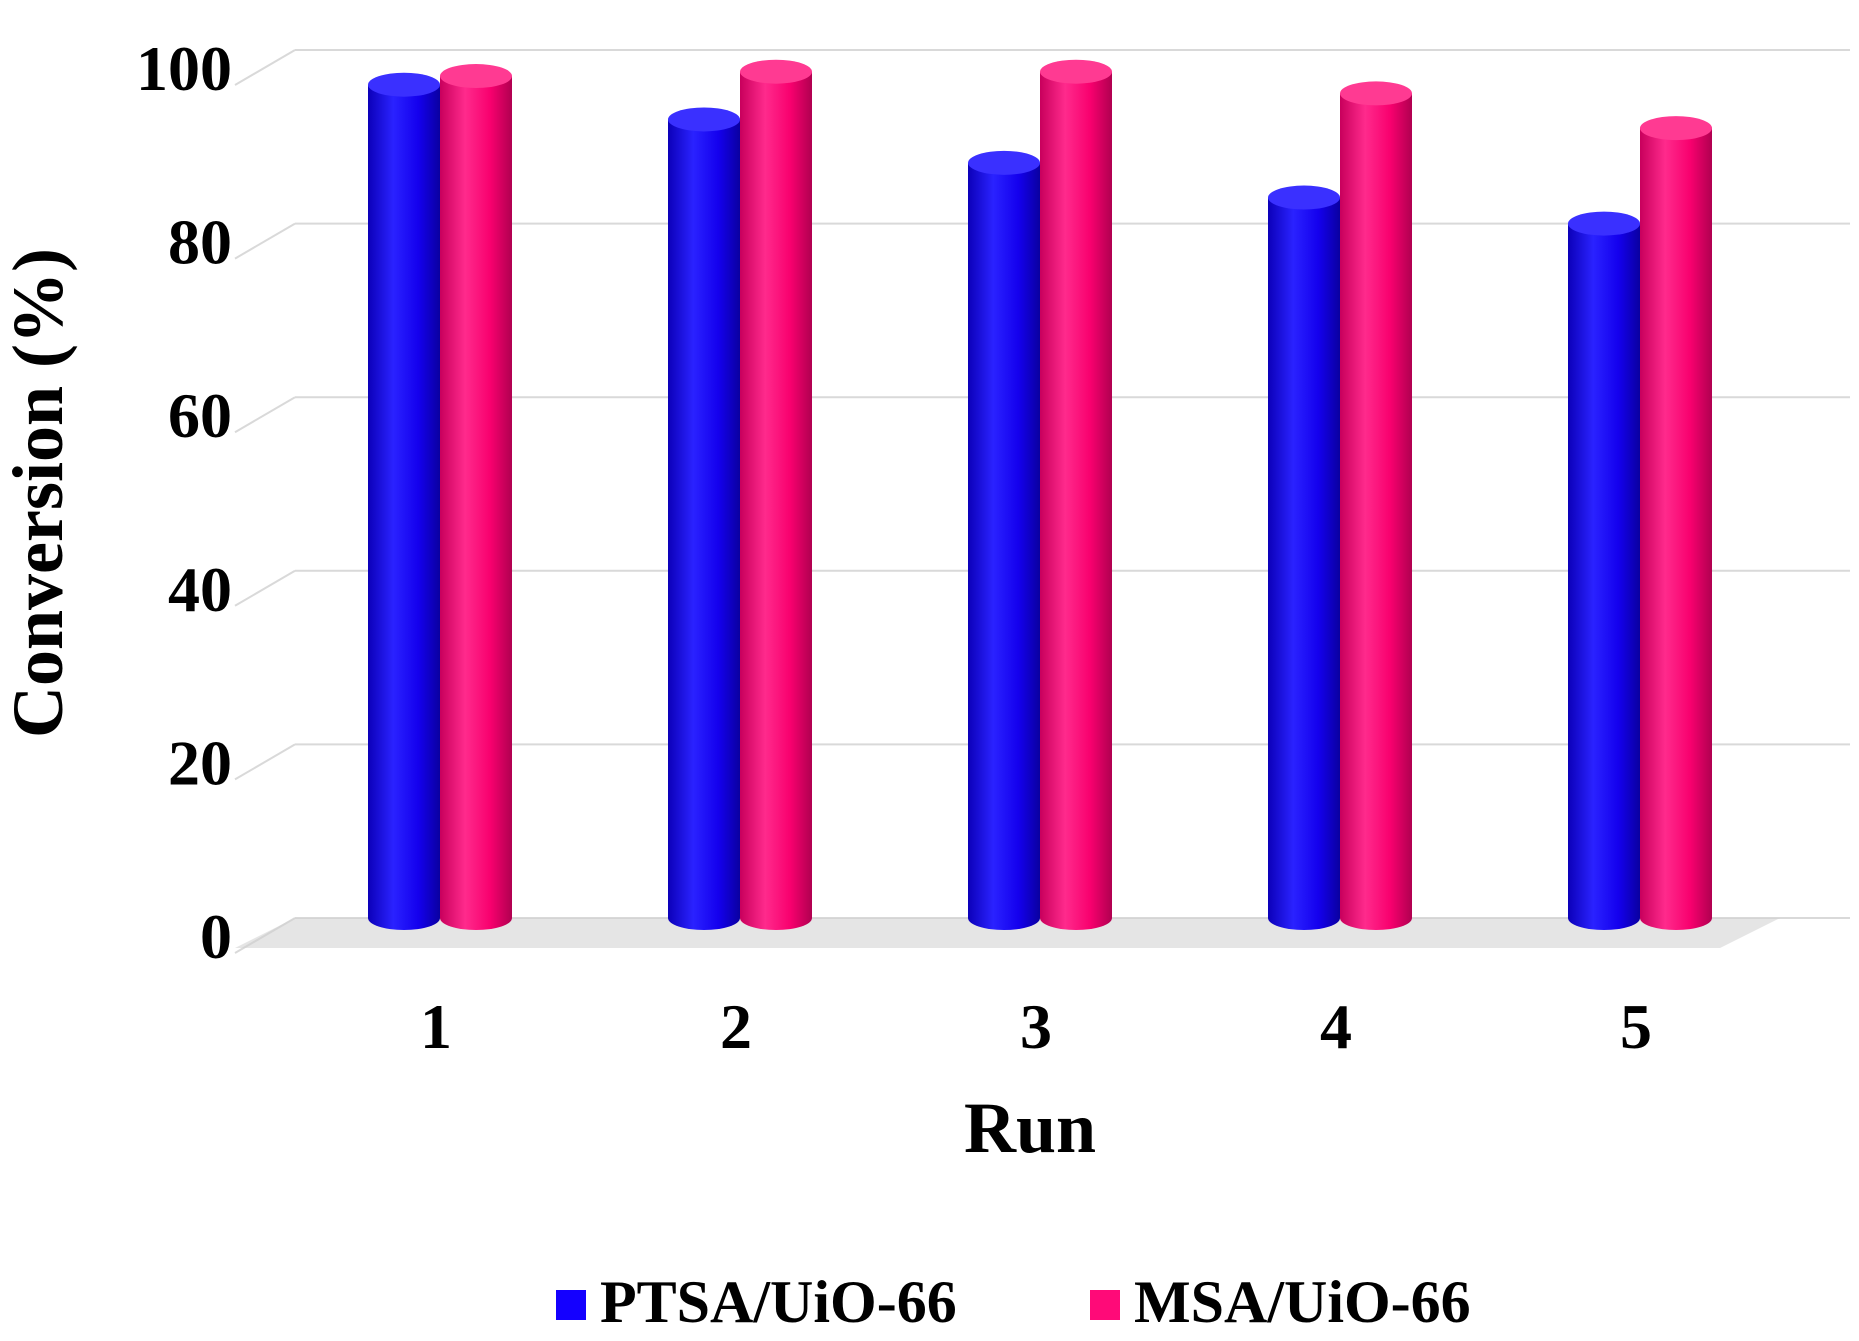 This screenshot has width=1859, height=1341. Describe the element at coordinates (216, 936) in the screenshot. I see `y-tick-label: 0` at that location.